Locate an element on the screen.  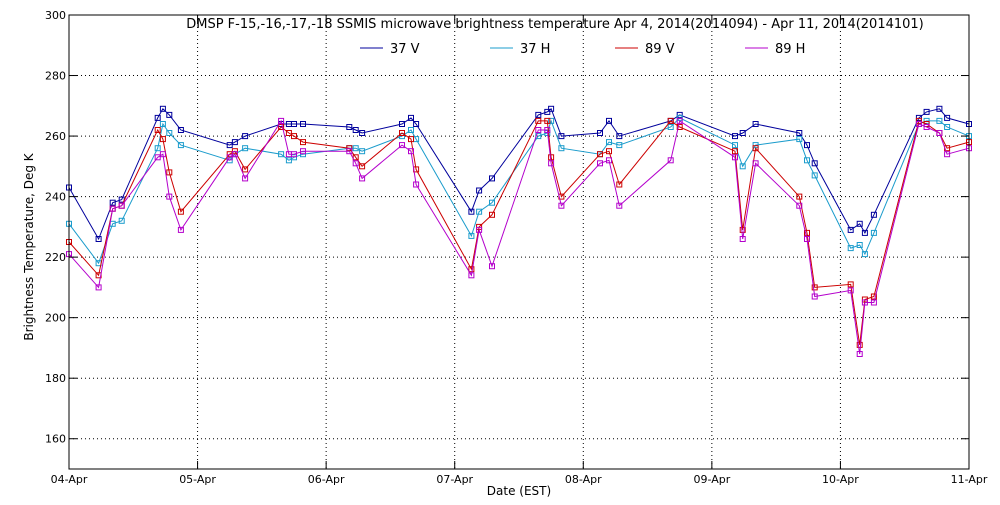
y-tick-label: 160 is located at coordinates (55, 439).